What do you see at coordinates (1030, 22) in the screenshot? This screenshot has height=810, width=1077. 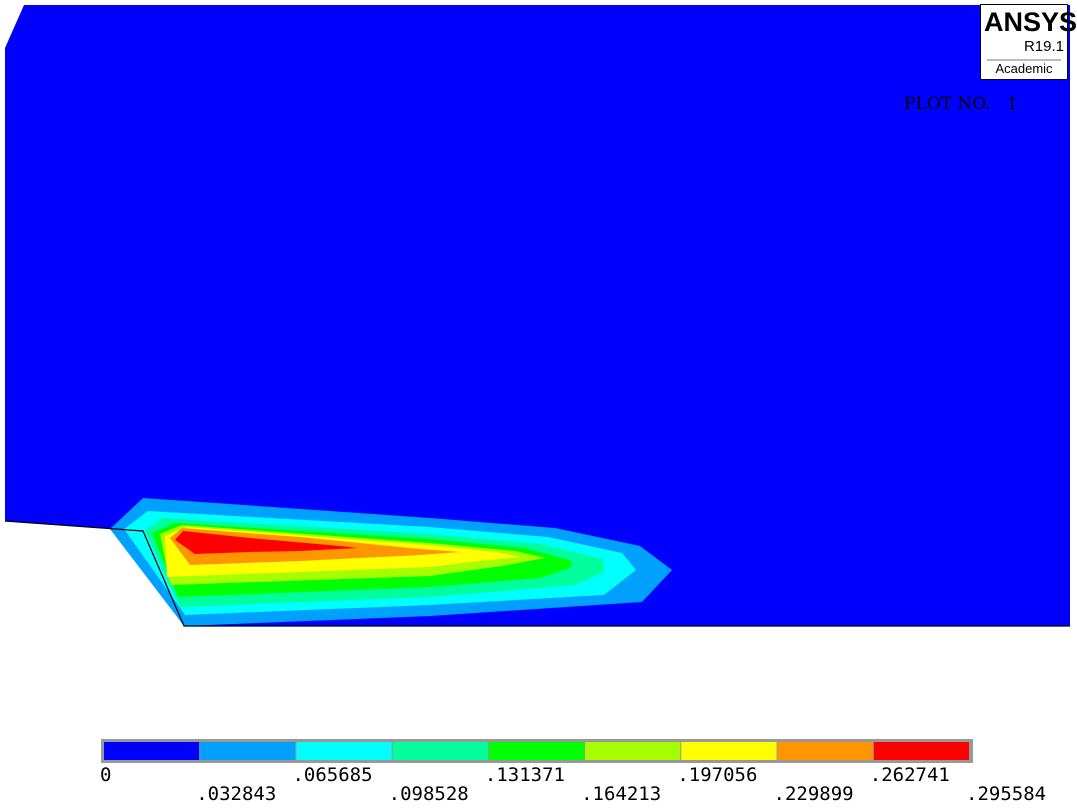 I see `logo-brand: ANSYS` at bounding box center [1030, 22].